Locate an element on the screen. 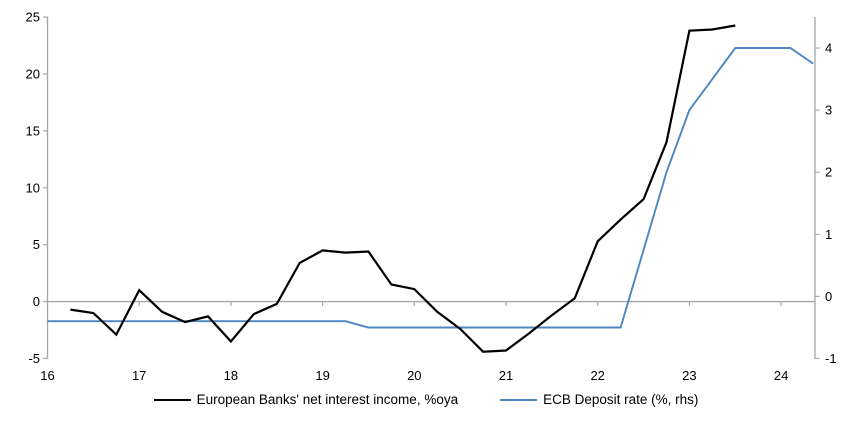 This screenshot has width=852, height=427. x-axis-label: 17 is located at coordinates (139, 375).